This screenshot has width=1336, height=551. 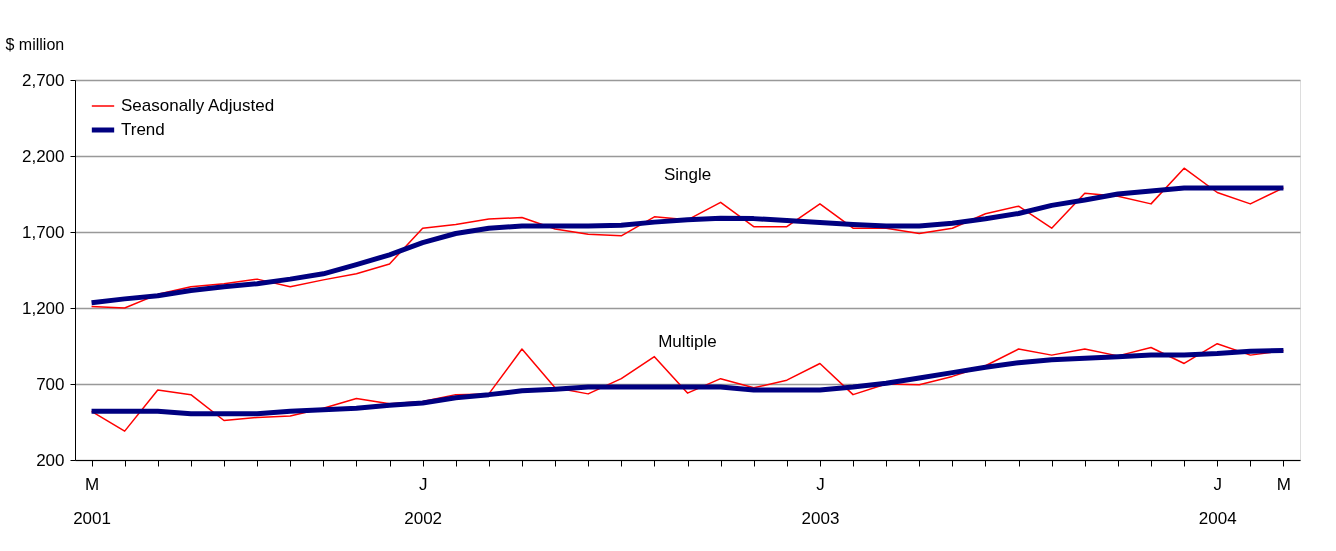 I want to click on annotation: Multiple, so click(x=687, y=342).